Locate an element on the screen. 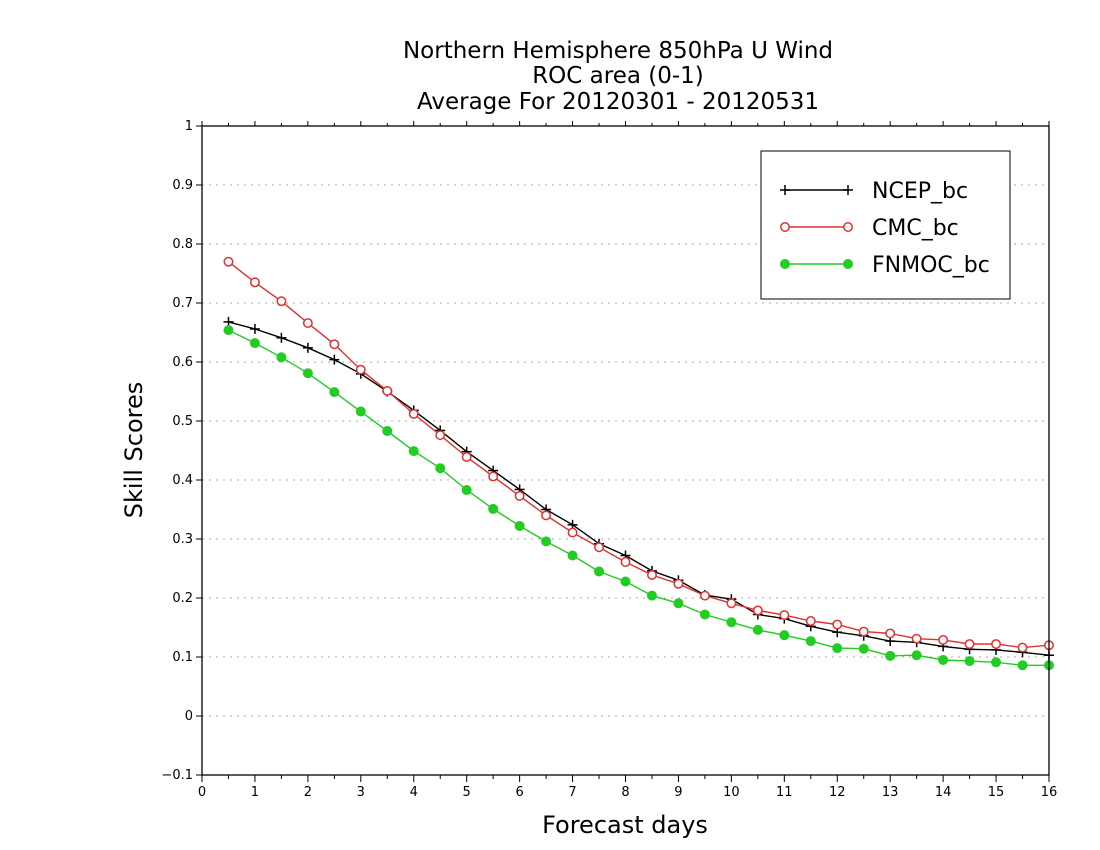 This screenshot has width=1100, height=850. y-tick-label: 0.4 is located at coordinates (182, 480).